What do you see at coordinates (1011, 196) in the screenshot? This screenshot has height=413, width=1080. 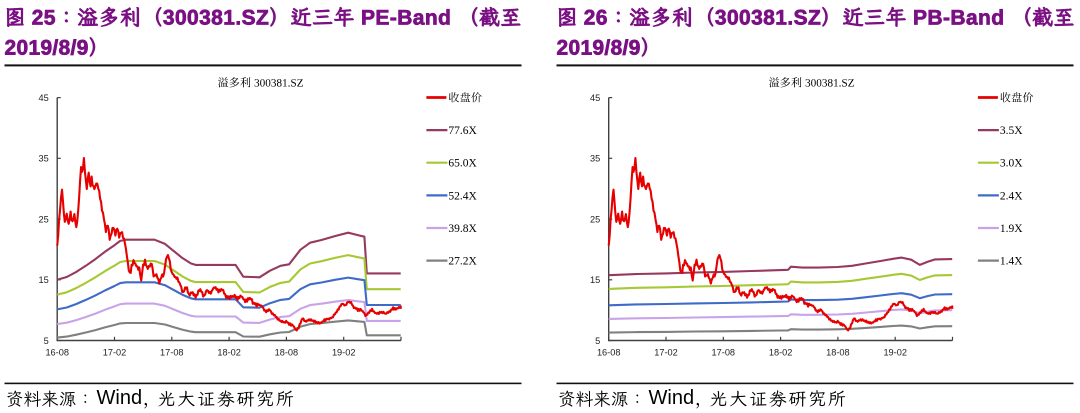 I see `svg-text: 2.4X` at bounding box center [1011, 196].